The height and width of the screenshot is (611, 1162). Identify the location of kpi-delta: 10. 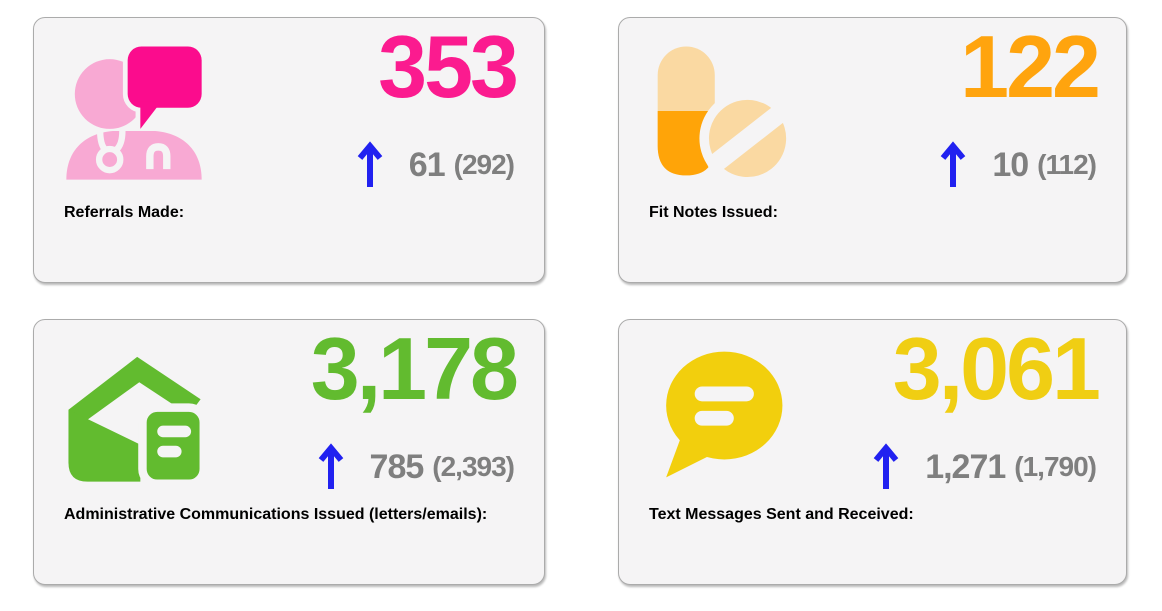
(1010, 164).